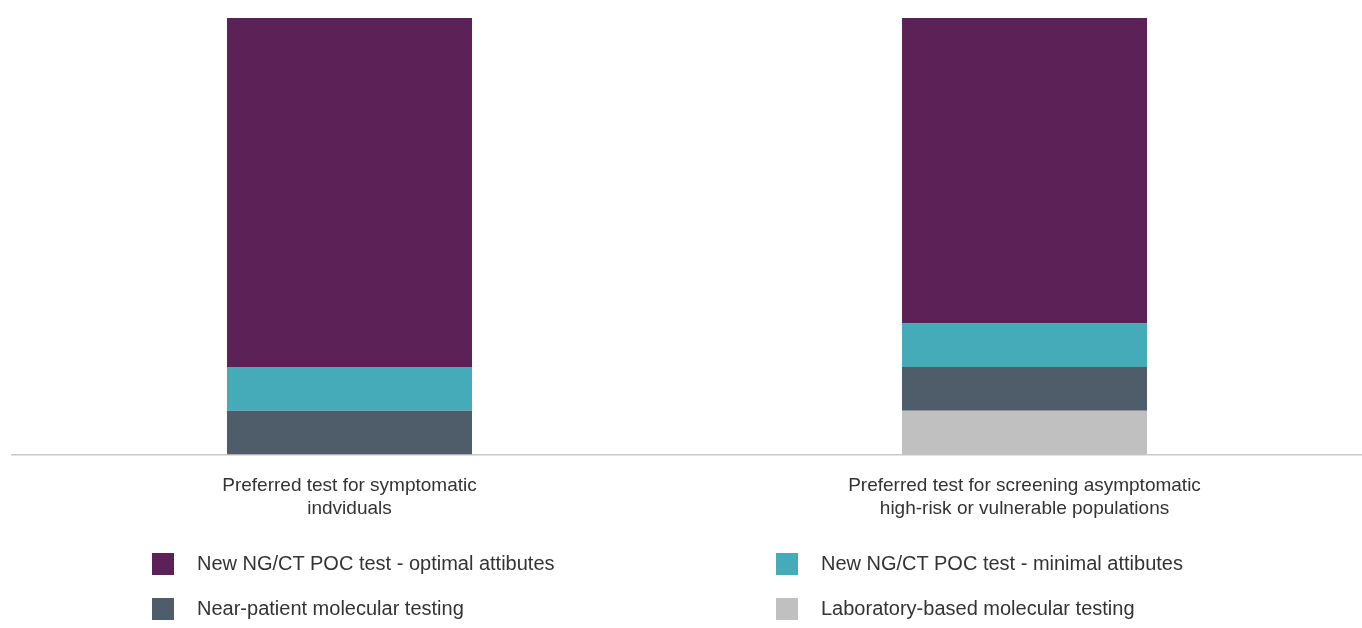 This screenshot has height=628, width=1362. What do you see at coordinates (978, 608) in the screenshot?
I see `legend-label: Laboratory-based molecular testing` at bounding box center [978, 608].